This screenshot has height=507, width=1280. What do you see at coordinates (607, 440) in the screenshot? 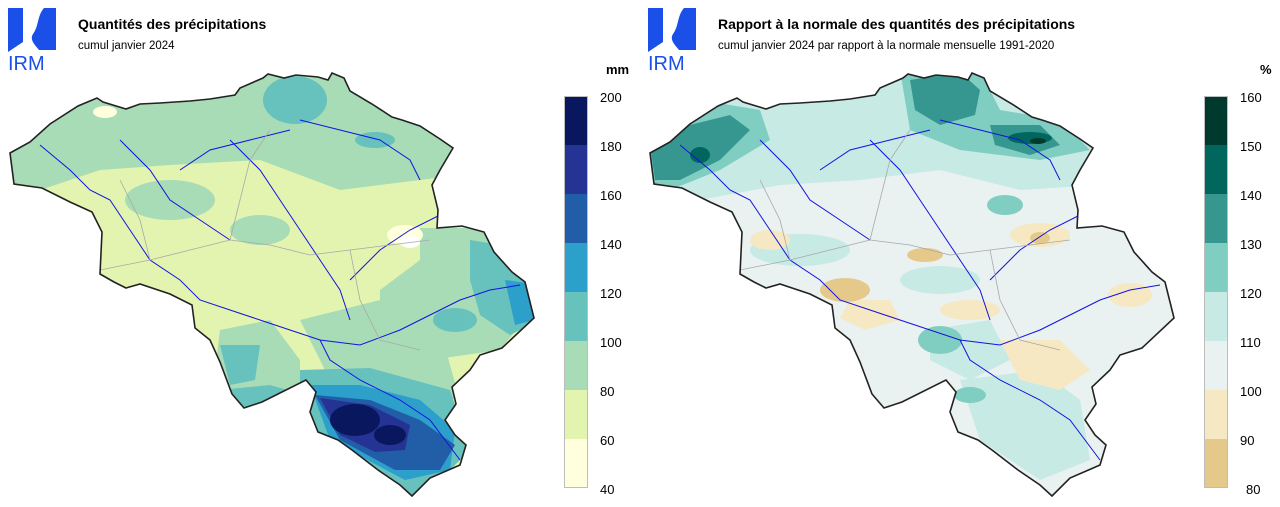
I see `legend-tick: 60` at bounding box center [607, 440].